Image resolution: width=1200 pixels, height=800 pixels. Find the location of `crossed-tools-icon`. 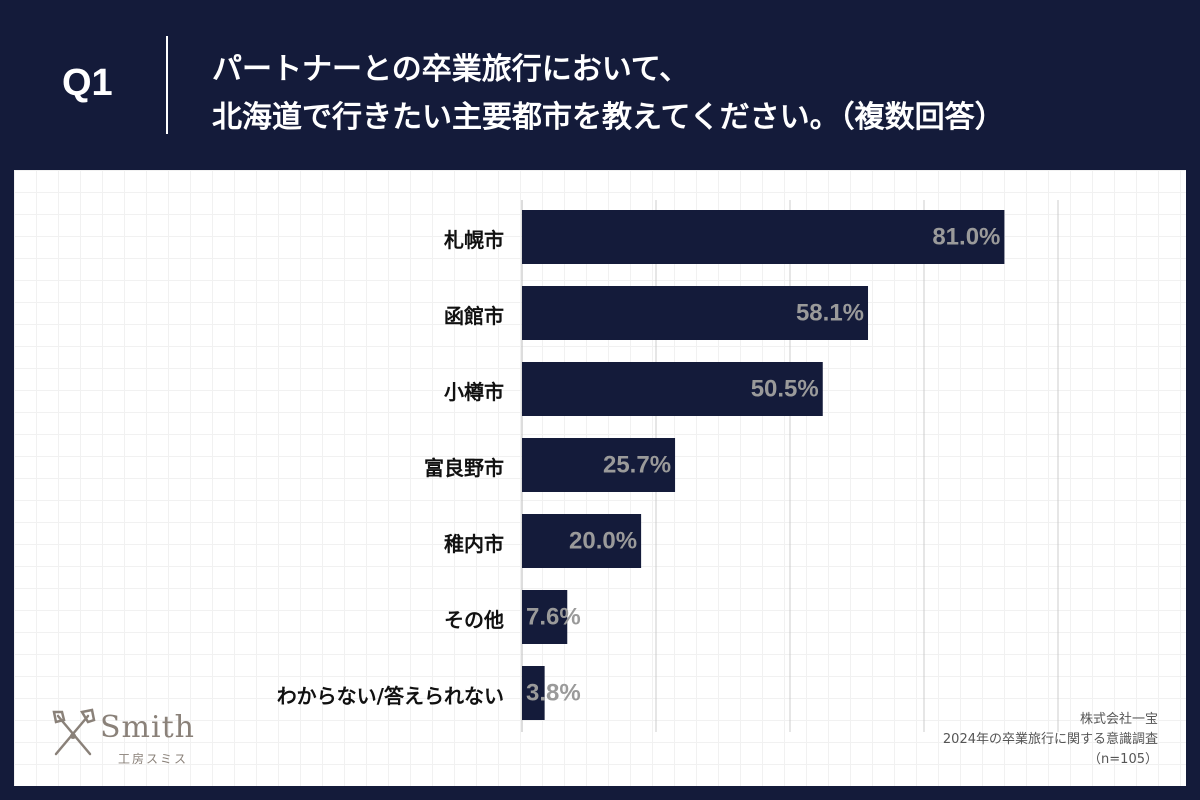

crossed-tools-icon is located at coordinates (74, 732).